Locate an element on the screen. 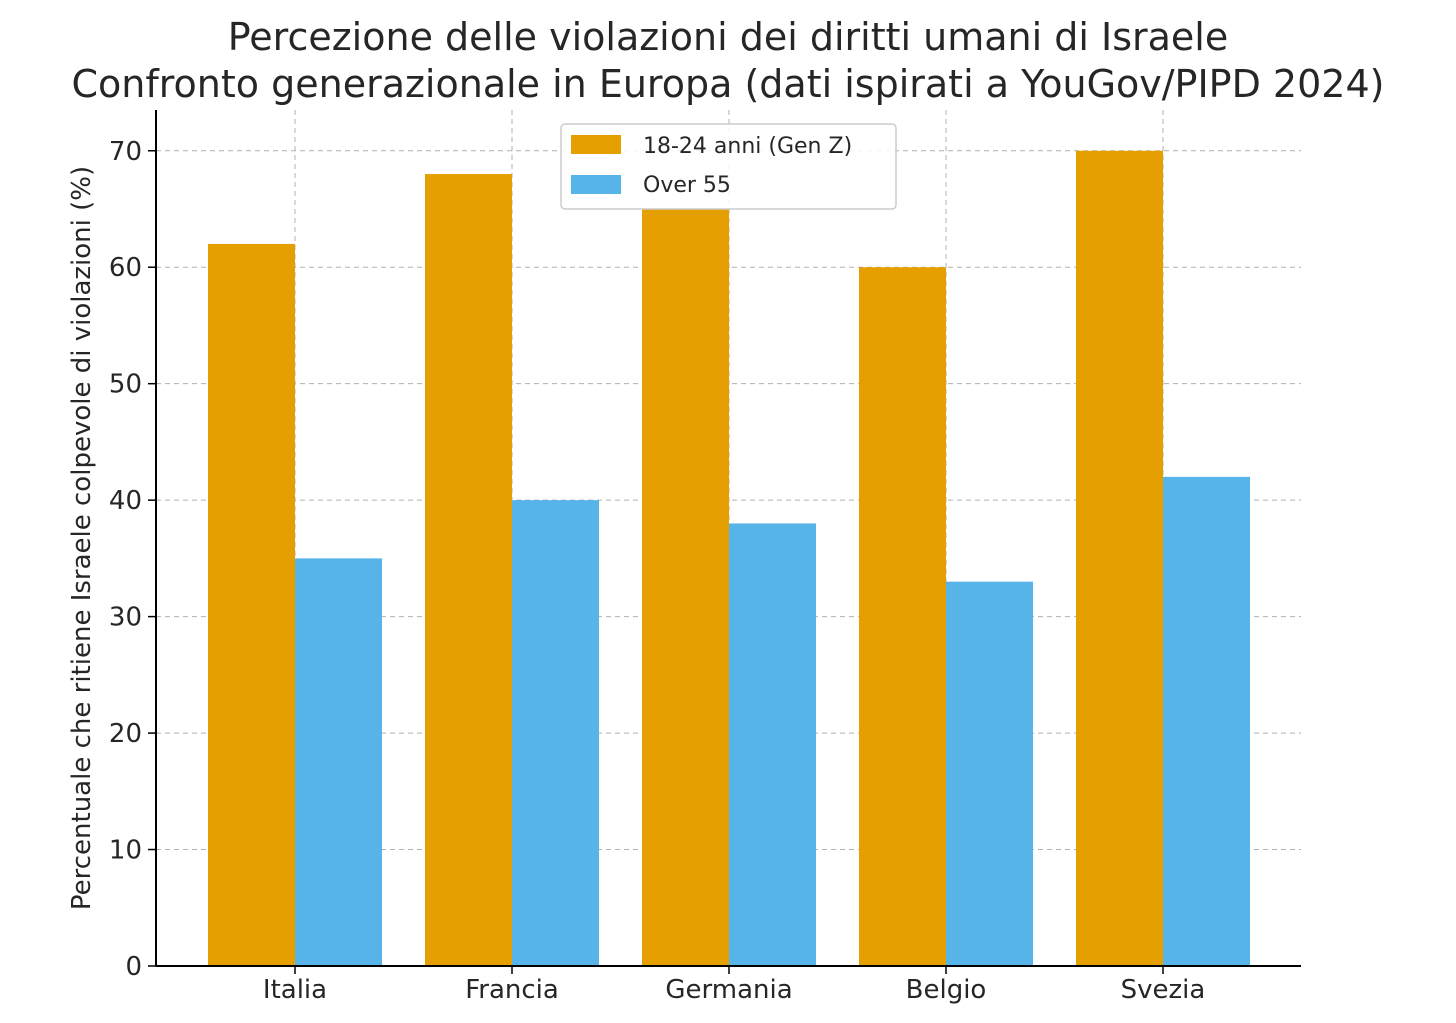  bar-gen-z-belgio is located at coordinates (902, 616).